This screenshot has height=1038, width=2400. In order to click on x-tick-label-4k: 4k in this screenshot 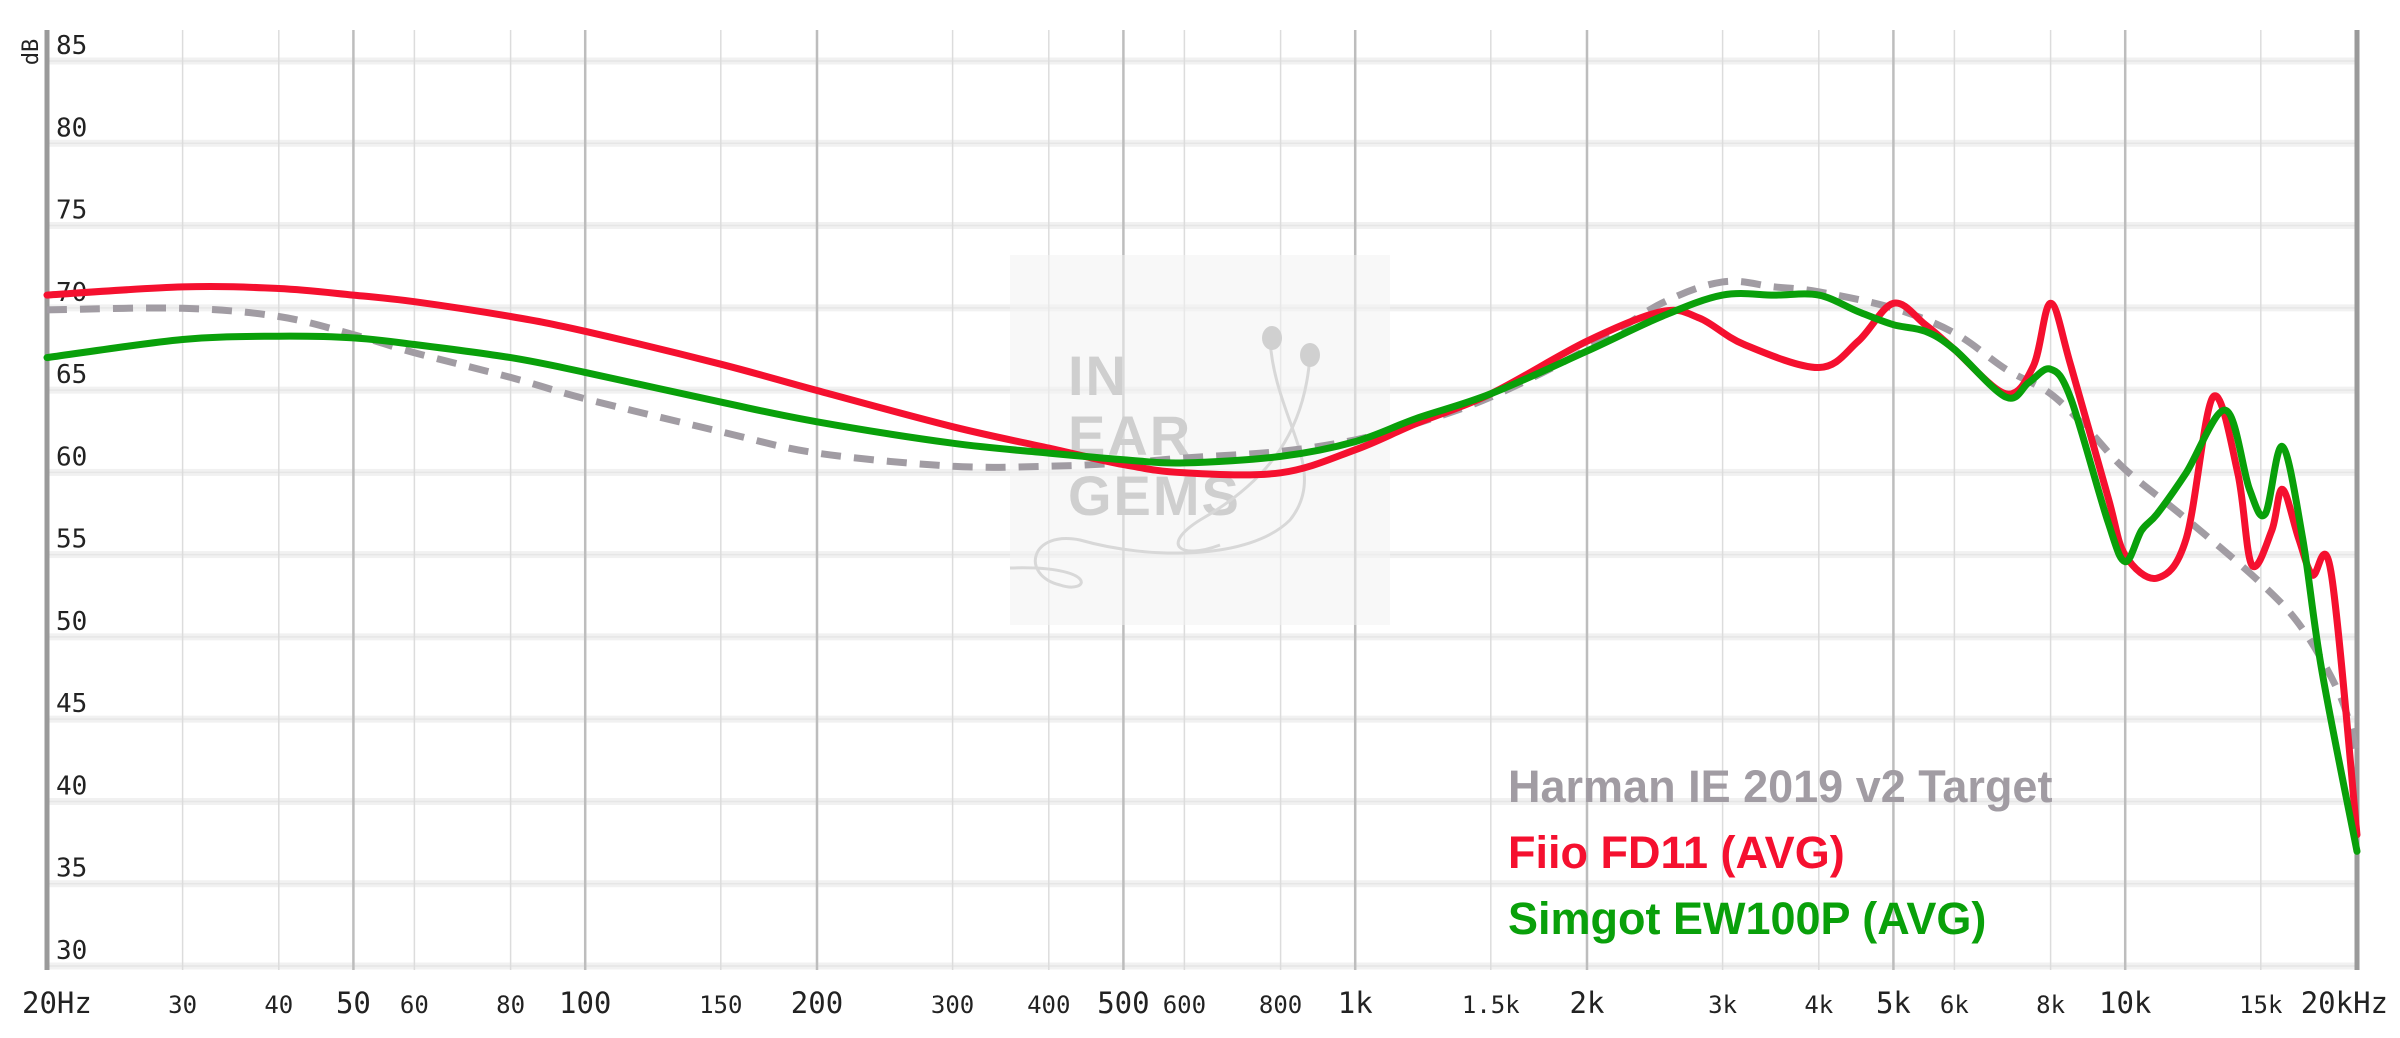, I will do `click(1818, 1005)`.